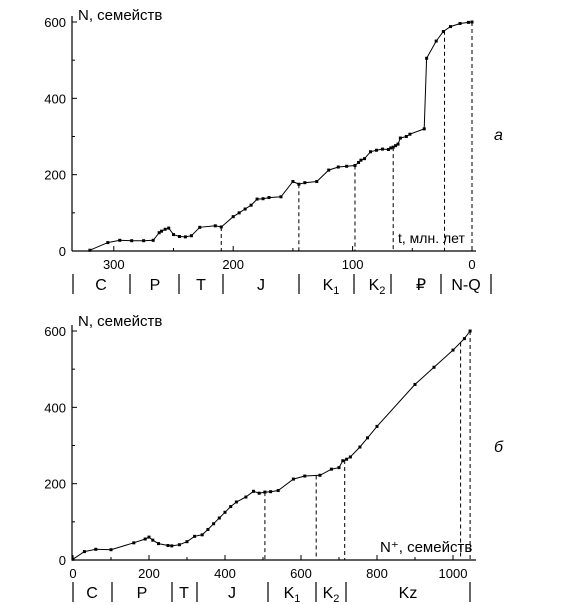 The width and height of the screenshot is (567, 605). Describe the element at coordinates (377, 287) in the screenshot. I see `period-label: K2` at that location.